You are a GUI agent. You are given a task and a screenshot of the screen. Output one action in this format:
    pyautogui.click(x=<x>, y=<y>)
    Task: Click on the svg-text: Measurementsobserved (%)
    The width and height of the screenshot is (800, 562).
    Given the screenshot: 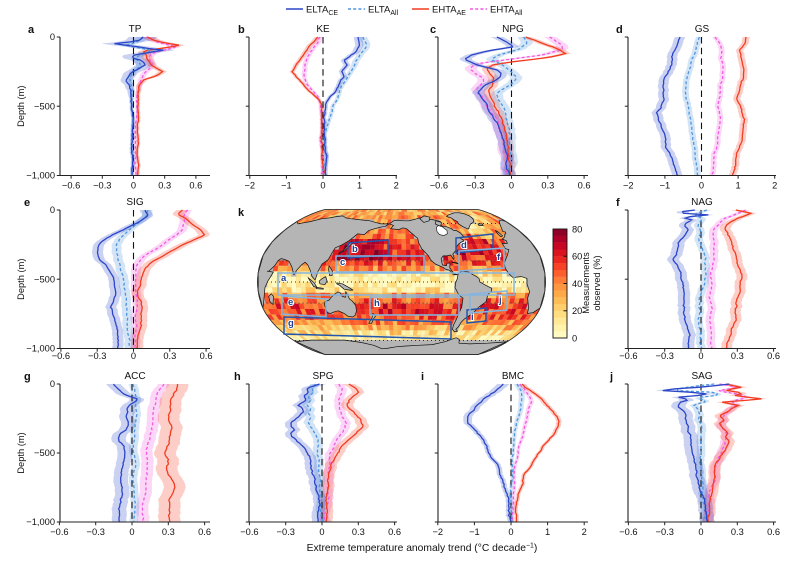 What is the action you would take?
    pyautogui.click(x=591, y=283)
    